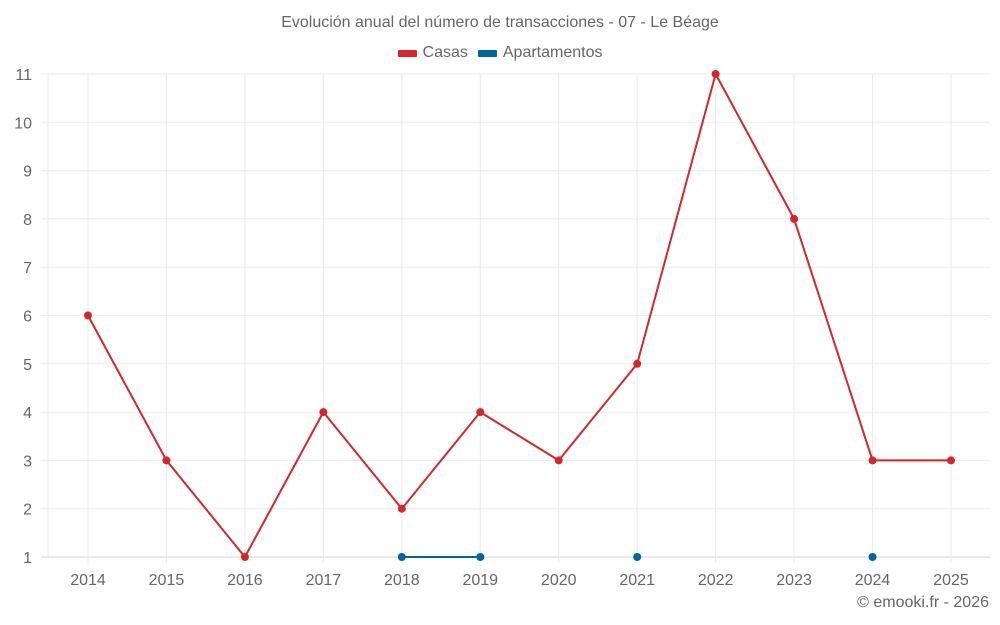  Describe the element at coordinates (552, 52) in the screenshot. I see `legend-label-apartamentos: Apartamentos` at that location.